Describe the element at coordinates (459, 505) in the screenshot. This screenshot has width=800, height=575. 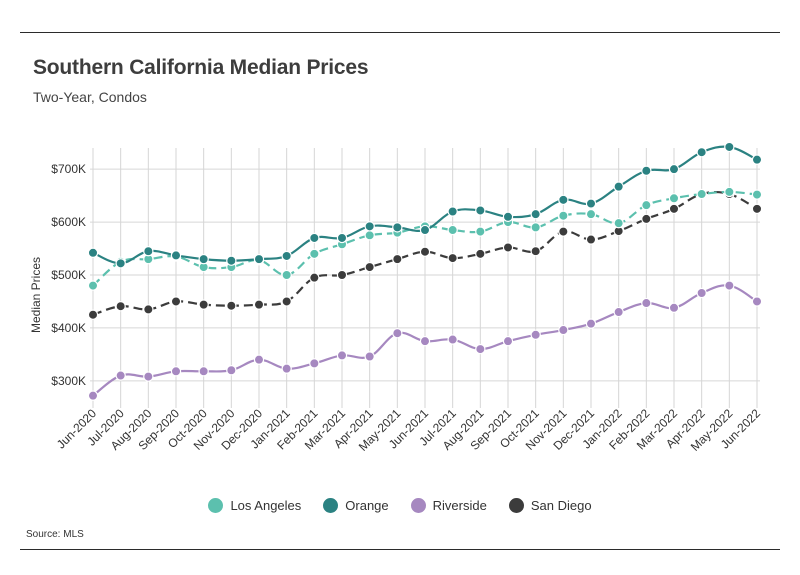
I see `legend-label: Riverside` at that location.